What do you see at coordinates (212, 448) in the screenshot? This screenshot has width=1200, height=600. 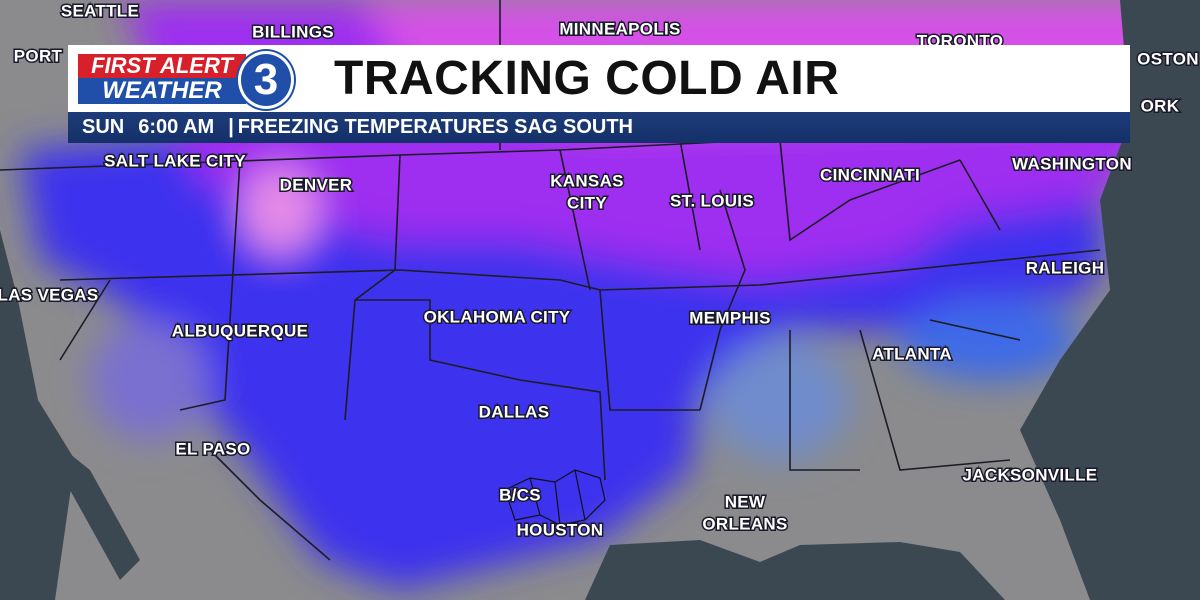 I see `city-label: EL PASO` at bounding box center [212, 448].